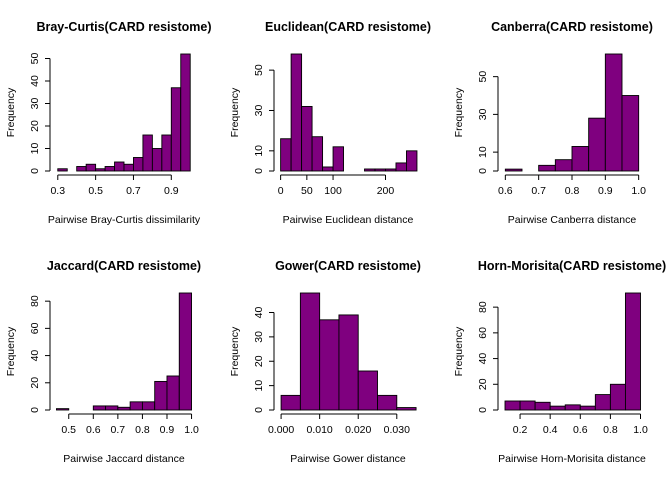  Describe the element at coordinates (123, 27) in the screenshot. I see `chart-title: Bray-Curtis(CARD resistome)` at that location.